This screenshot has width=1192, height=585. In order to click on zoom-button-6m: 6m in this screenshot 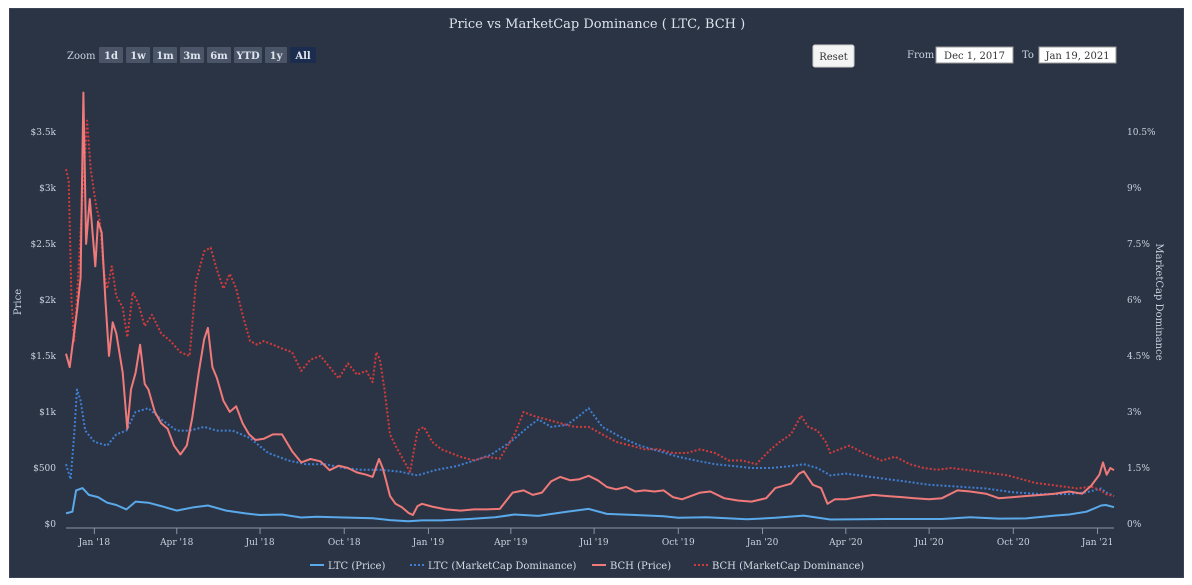, I will do `click(219, 55)`.